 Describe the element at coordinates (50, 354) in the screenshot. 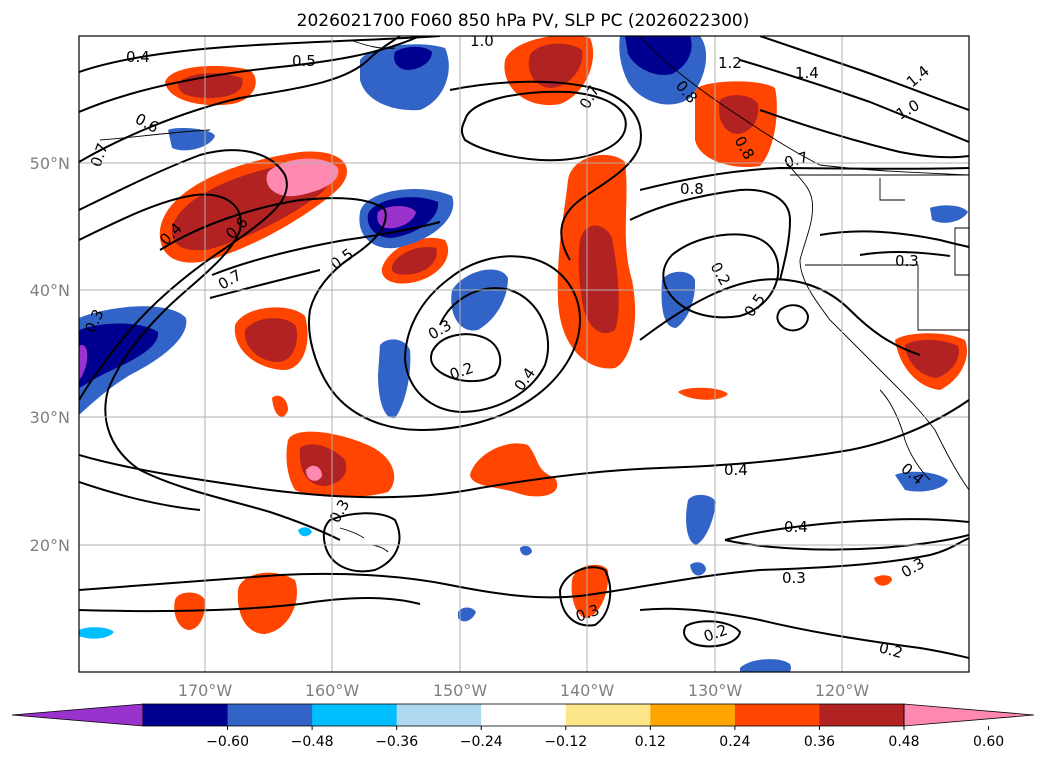

I see `latitude-labels: 50°N 40°N 30°N 20°N` at that location.